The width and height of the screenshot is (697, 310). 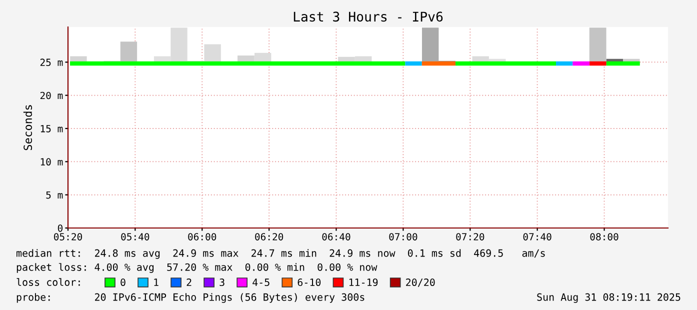 What do you see at coordinates (51, 96) in the screenshot?
I see `y-tick-label: 20 m` at bounding box center [51, 96].